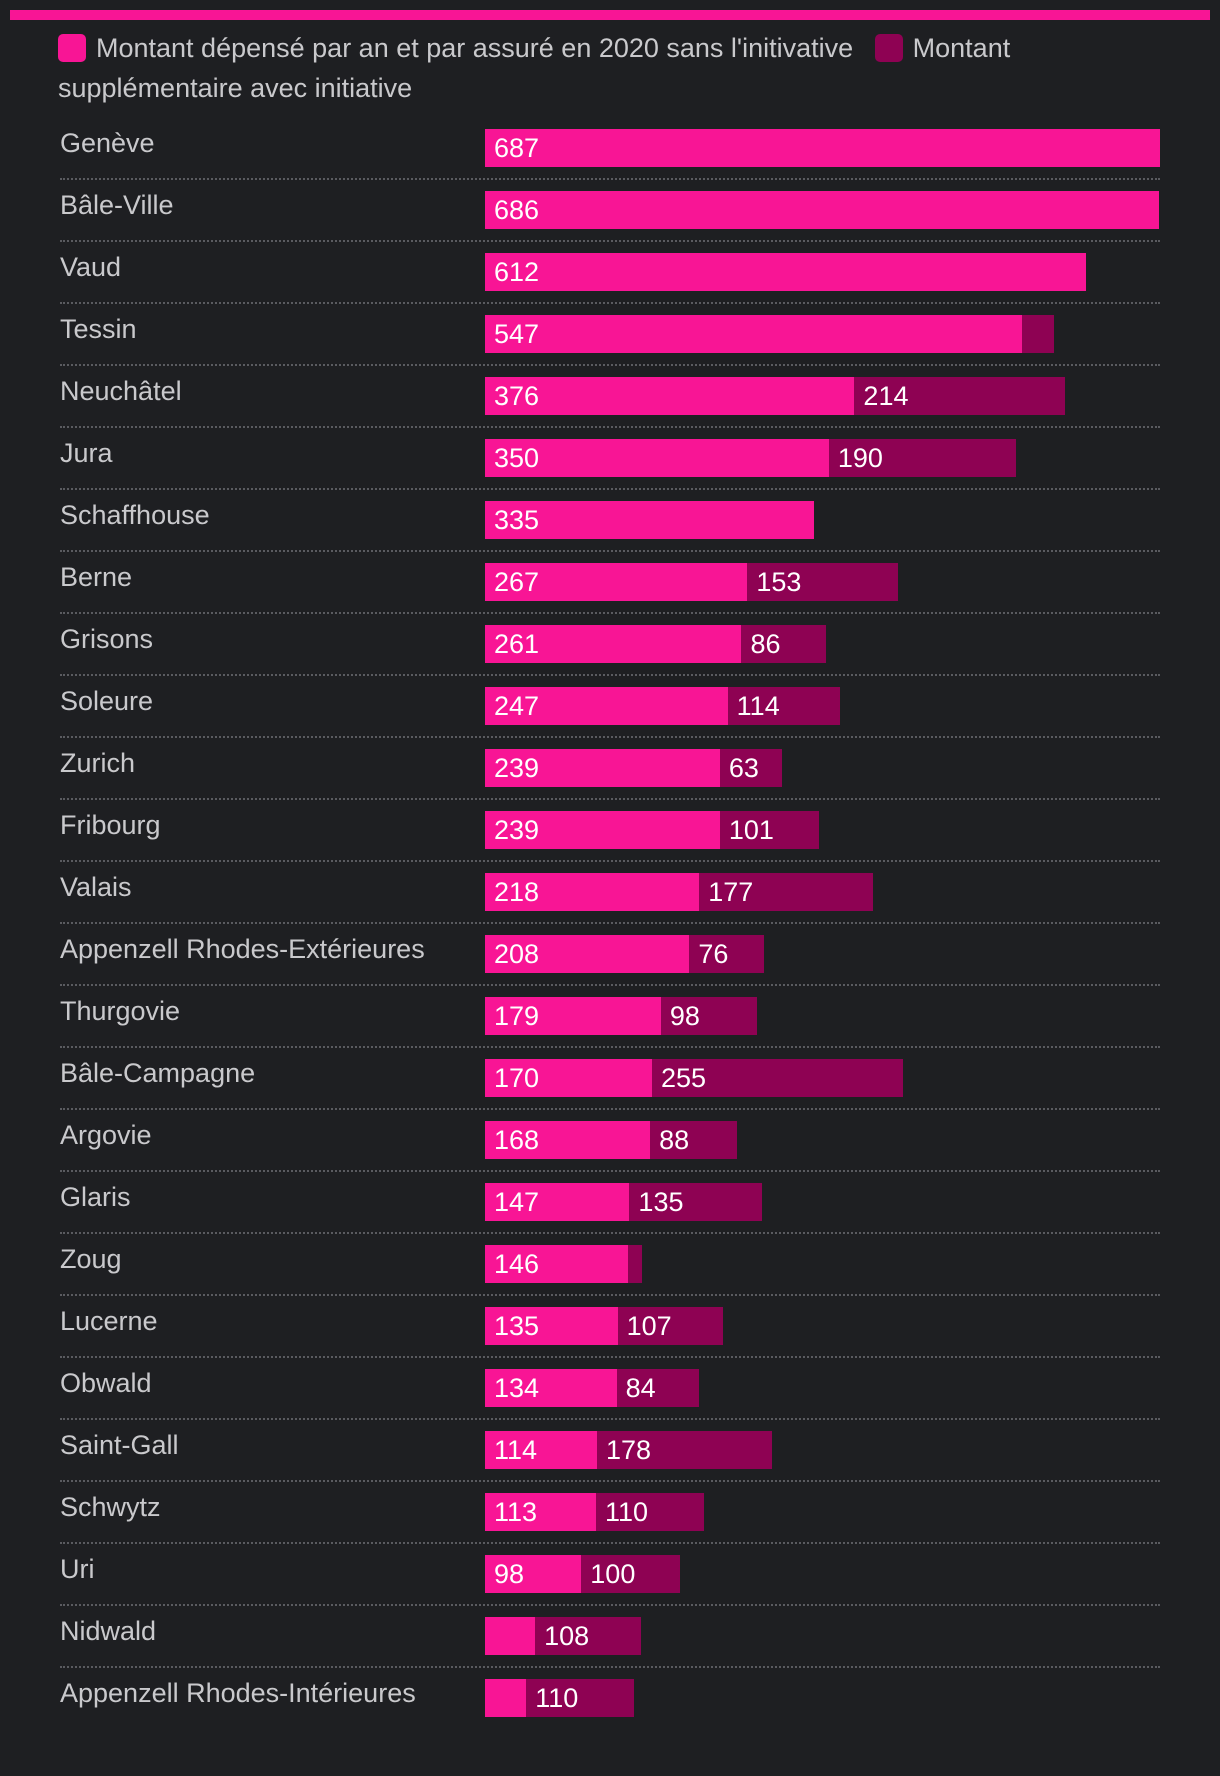 The image size is (1220, 1776). Describe the element at coordinates (509, 1574) in the screenshot. I see `bar-base-value: 98` at that location.